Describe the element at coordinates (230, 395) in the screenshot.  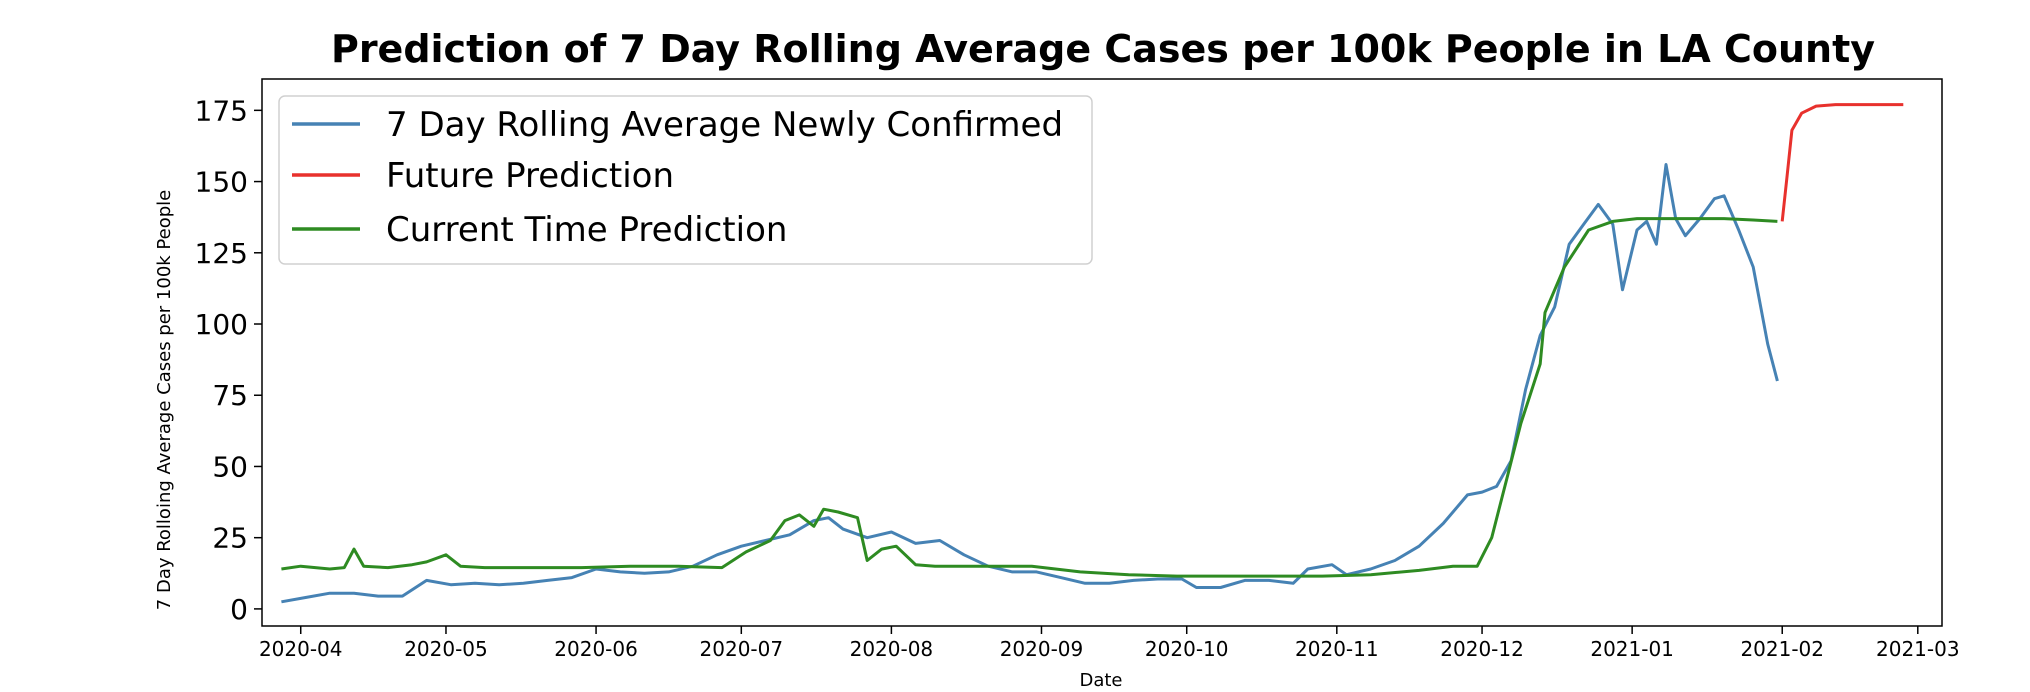
I see `y-tick-label: 75` at that location.